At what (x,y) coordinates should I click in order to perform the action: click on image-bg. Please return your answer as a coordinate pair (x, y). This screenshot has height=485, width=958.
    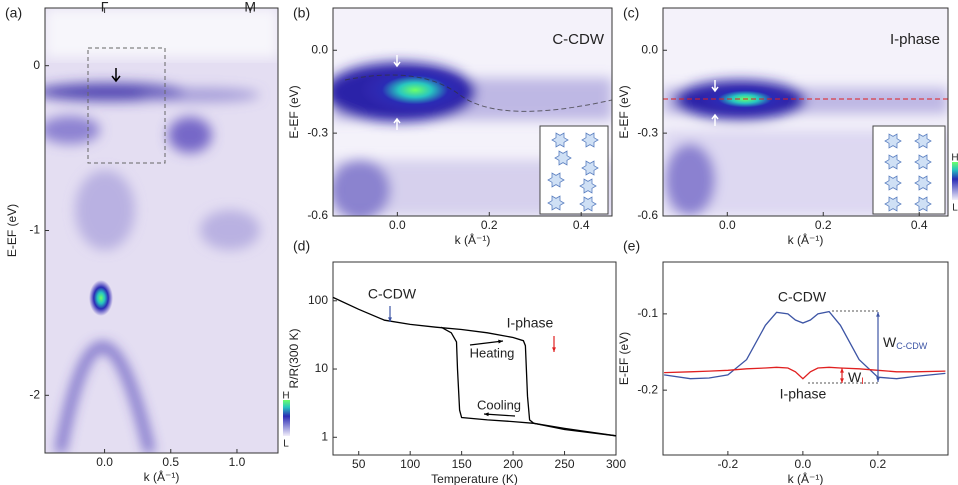
    Looking at the image, I should click on (161, 33).